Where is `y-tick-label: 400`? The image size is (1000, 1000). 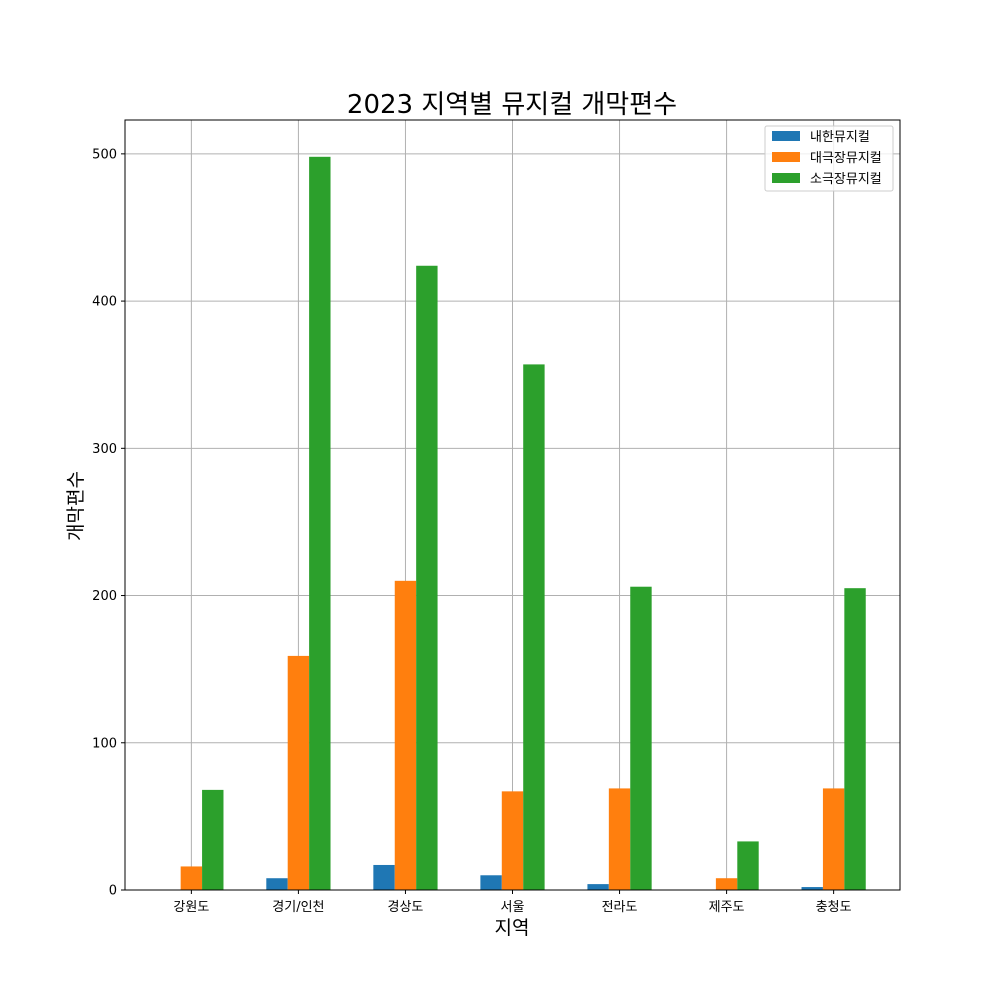 y-tick-label: 400 is located at coordinates (104, 302).